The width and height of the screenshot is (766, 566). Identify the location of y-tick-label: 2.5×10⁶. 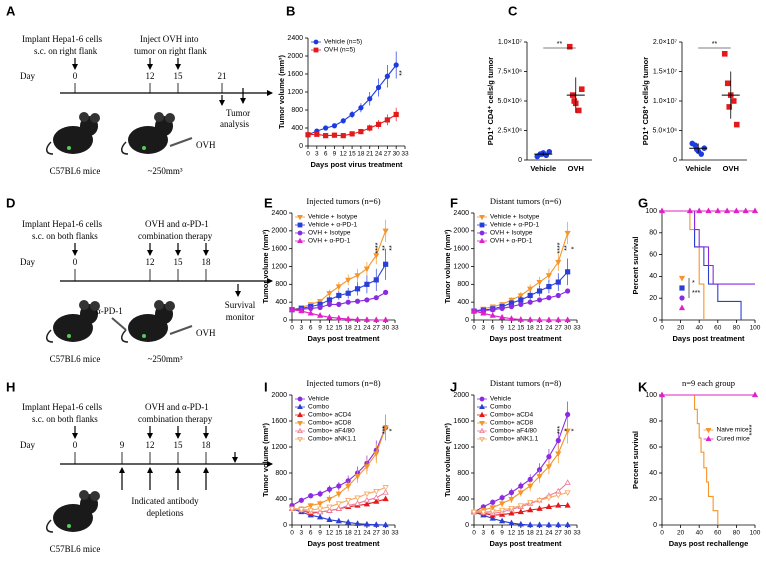
(510, 130).